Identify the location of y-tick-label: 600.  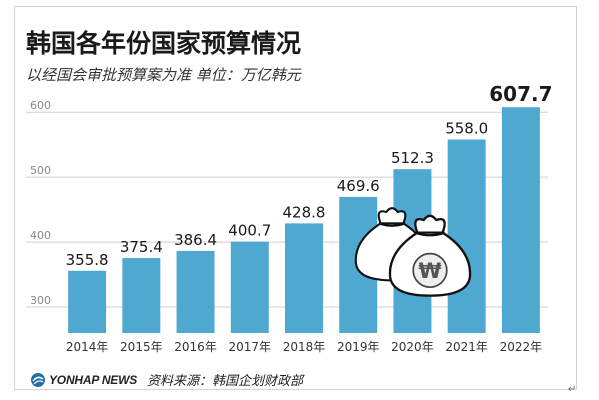
(40, 105).